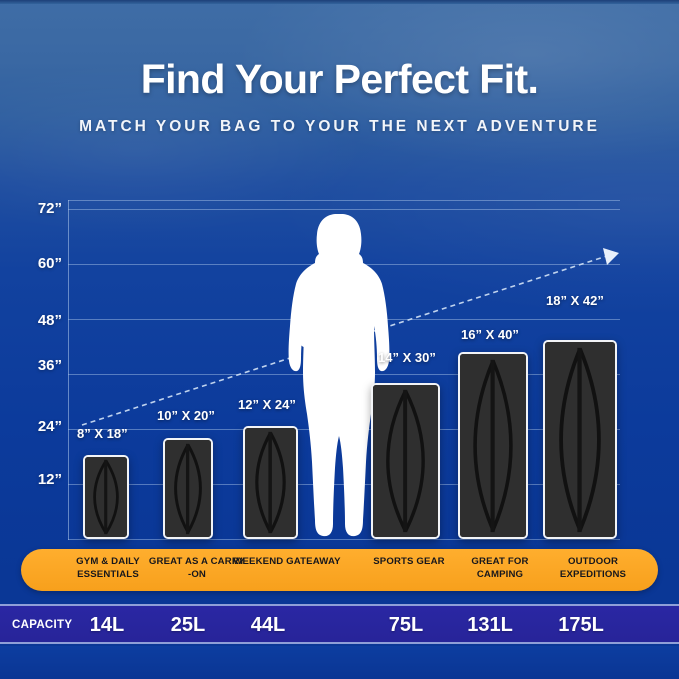  Describe the element at coordinates (49, 426) in the screenshot. I see `y-tick-24: 24”` at that location.